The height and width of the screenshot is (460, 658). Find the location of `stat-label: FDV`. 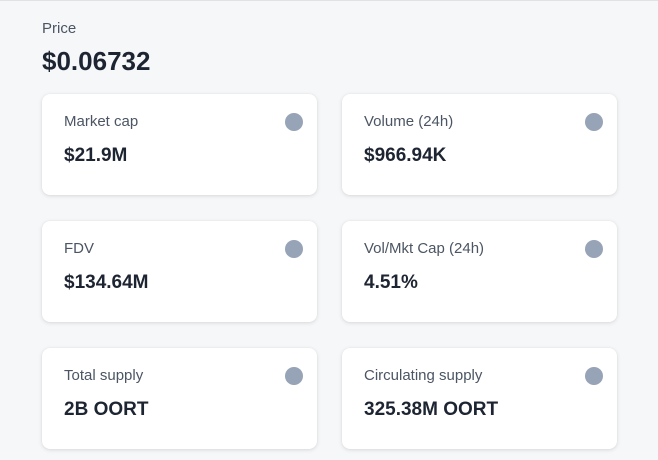

stat-label: FDV is located at coordinates (79, 248).